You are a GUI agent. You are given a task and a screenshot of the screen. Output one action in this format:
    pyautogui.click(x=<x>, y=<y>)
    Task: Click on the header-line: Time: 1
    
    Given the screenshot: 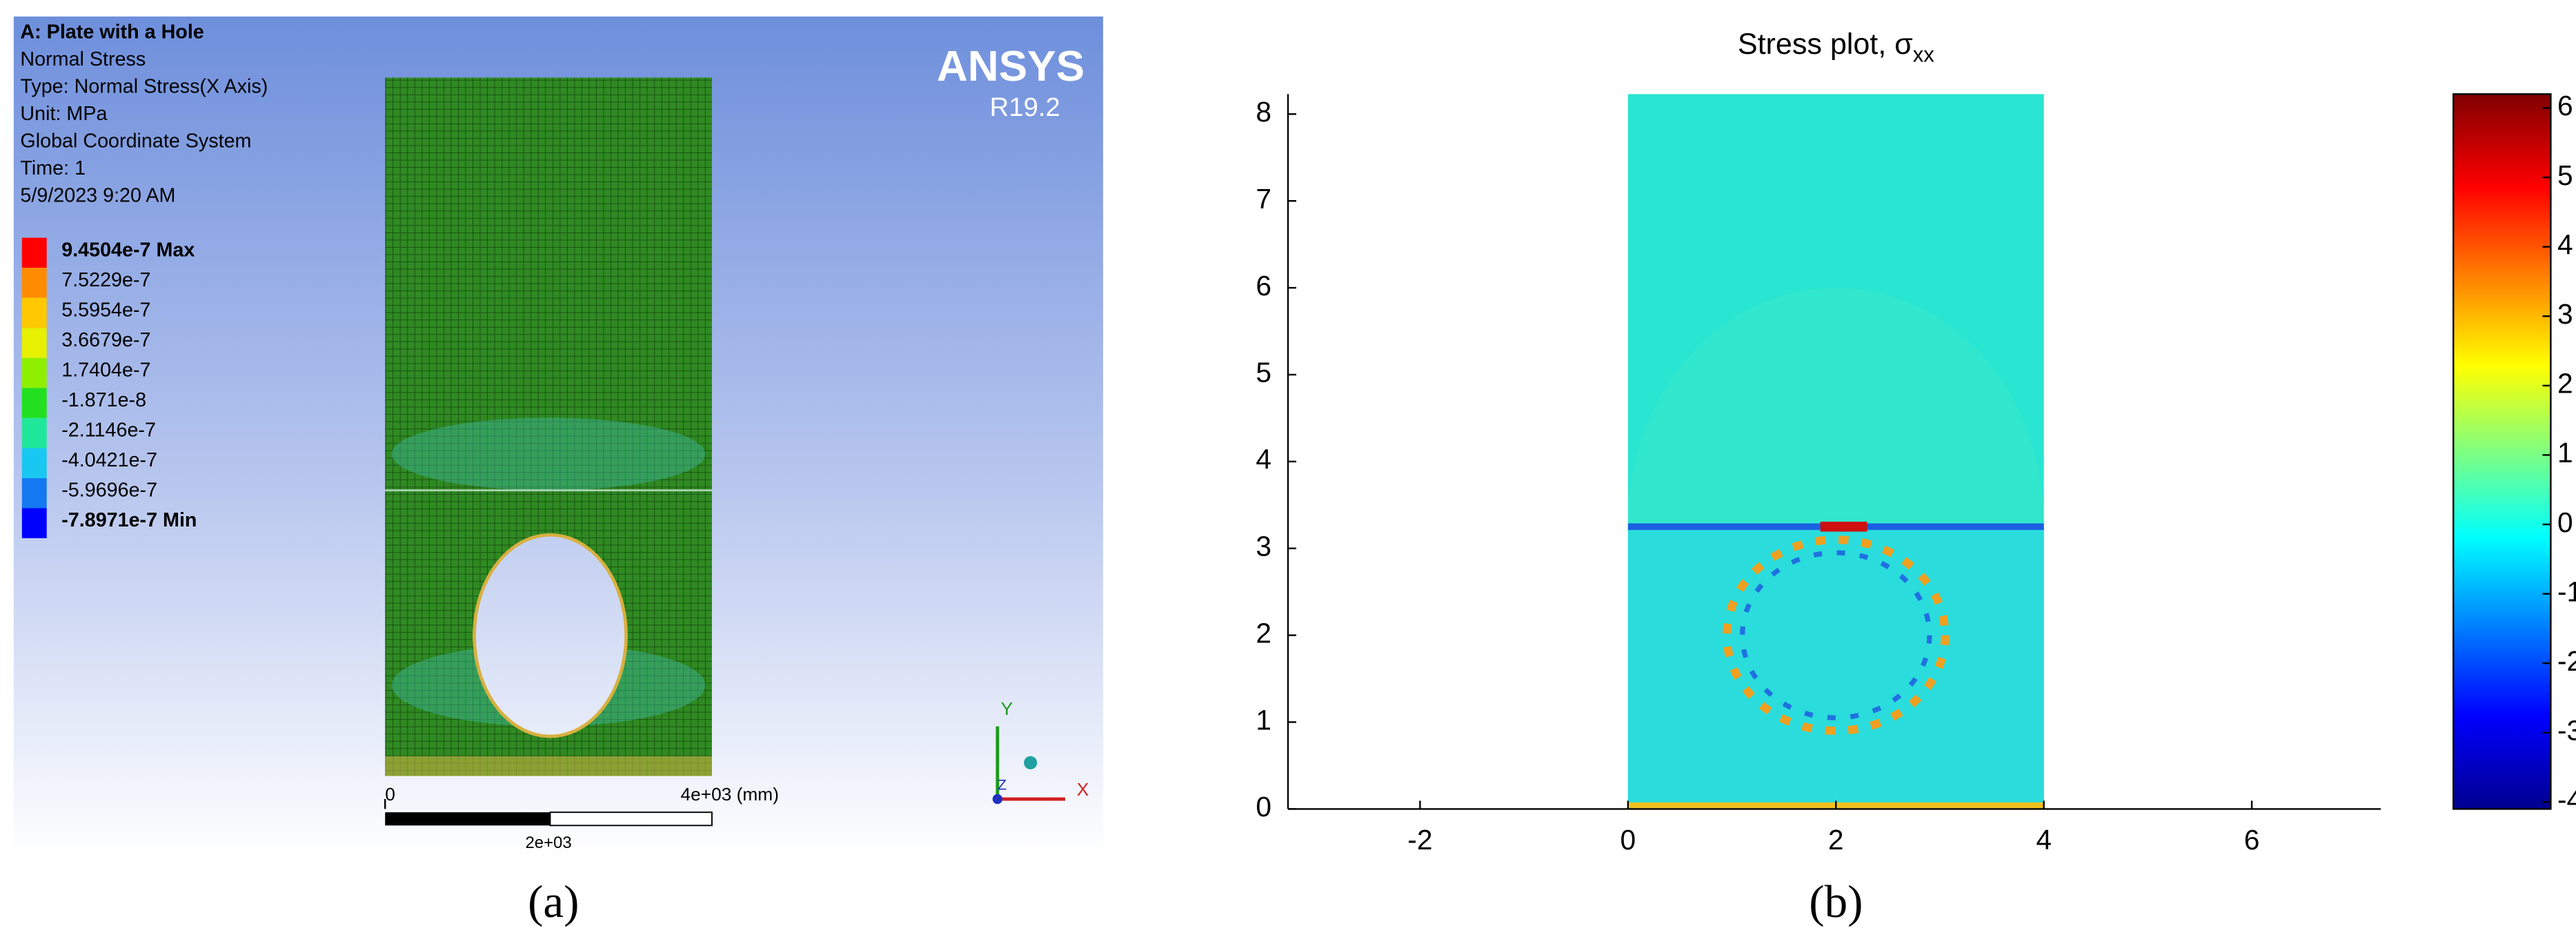 What is the action you would take?
    pyautogui.click(x=53, y=168)
    